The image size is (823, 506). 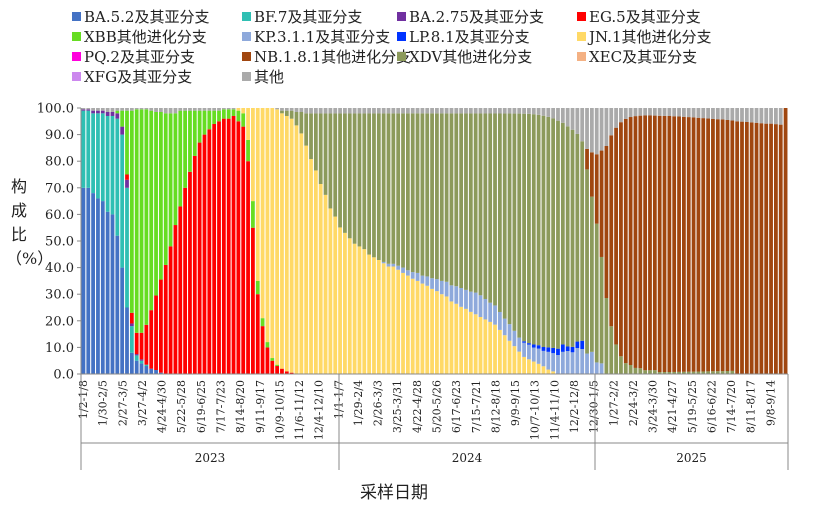 I want to click on y-tick-label: 100.0, so click(x=55, y=109).